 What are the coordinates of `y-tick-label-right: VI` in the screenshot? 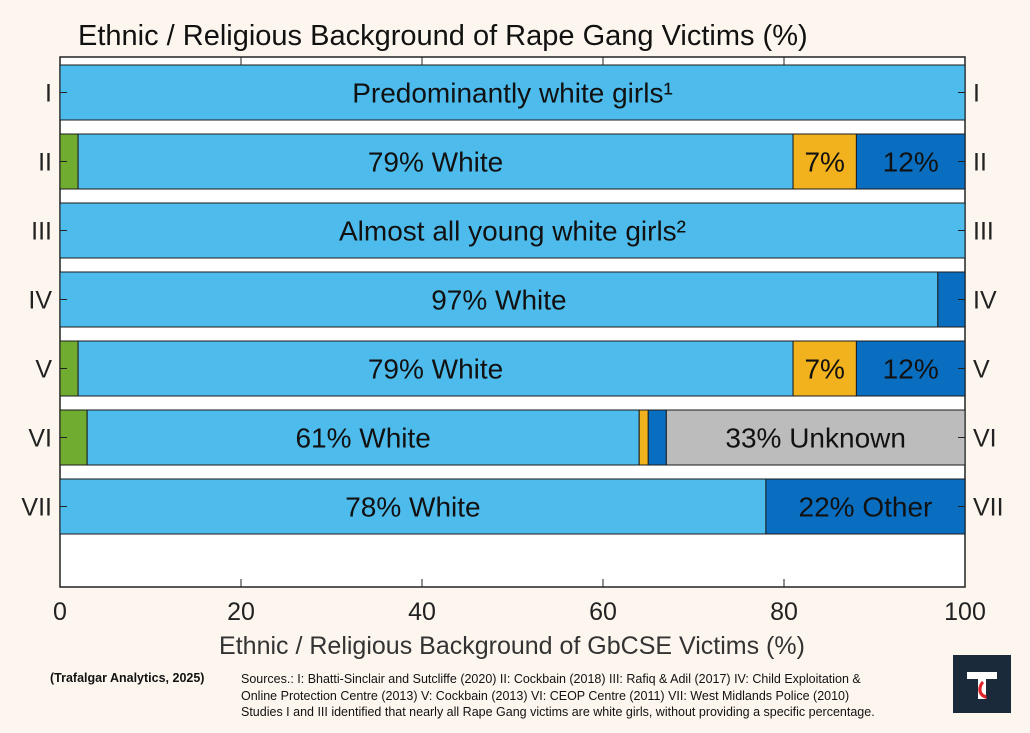 It's located at (985, 439).